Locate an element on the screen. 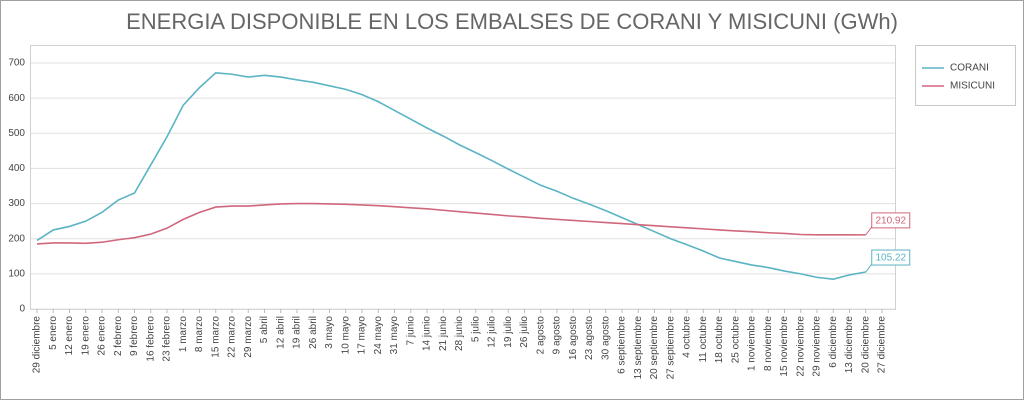  x-tick-label: 14 junio is located at coordinates (427, 333).